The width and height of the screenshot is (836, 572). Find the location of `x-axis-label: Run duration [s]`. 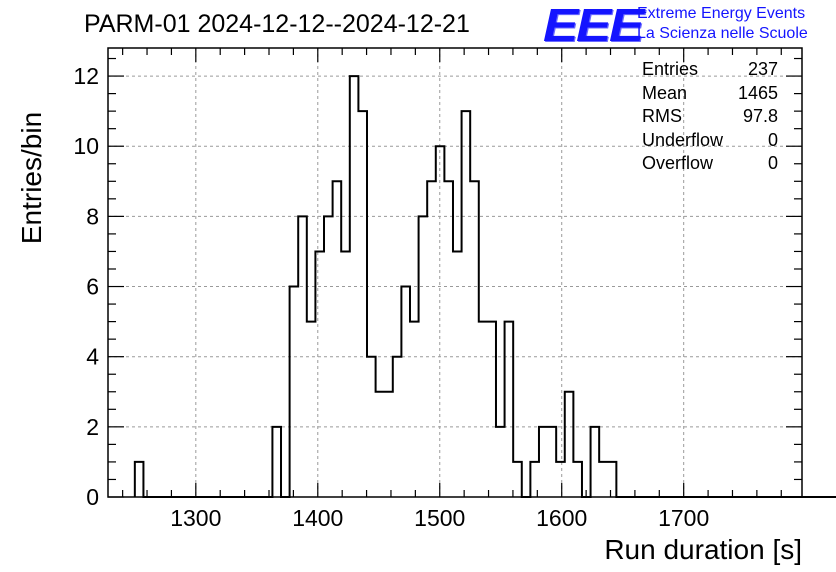

x-axis-label: Run duration [s] is located at coordinates (703, 549).